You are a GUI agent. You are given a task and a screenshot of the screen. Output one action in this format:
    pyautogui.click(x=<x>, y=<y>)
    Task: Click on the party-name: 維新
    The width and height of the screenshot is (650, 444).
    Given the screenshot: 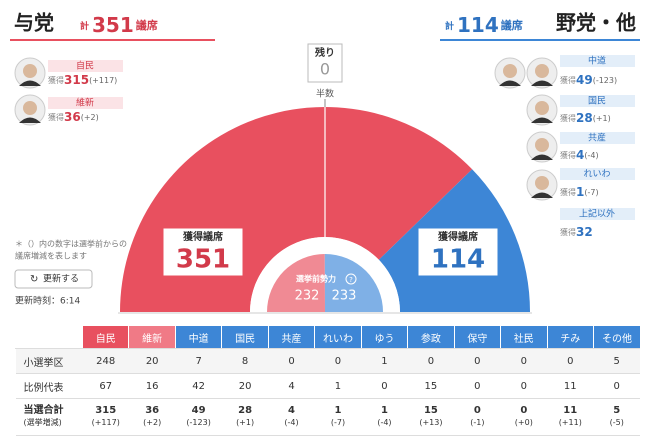 What is the action you would take?
    pyautogui.click(x=85, y=103)
    